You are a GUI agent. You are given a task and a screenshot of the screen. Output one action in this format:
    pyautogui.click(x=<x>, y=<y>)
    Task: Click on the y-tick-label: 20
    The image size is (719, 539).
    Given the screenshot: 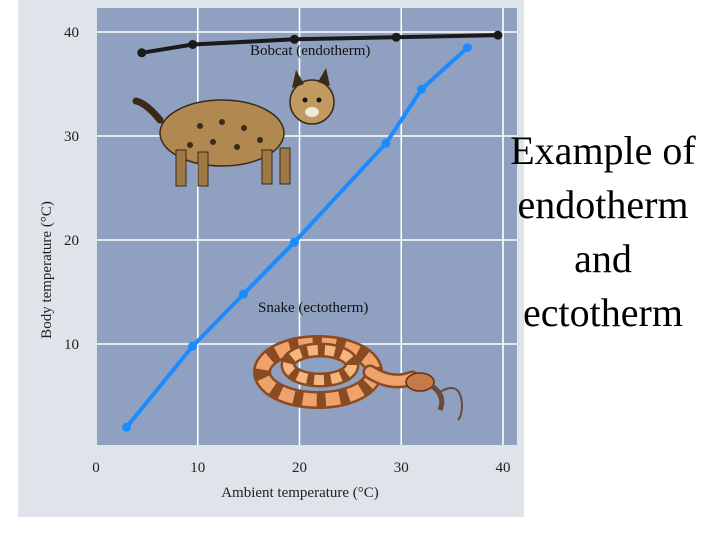 What is the action you would take?
    pyautogui.click(x=71, y=241)
    